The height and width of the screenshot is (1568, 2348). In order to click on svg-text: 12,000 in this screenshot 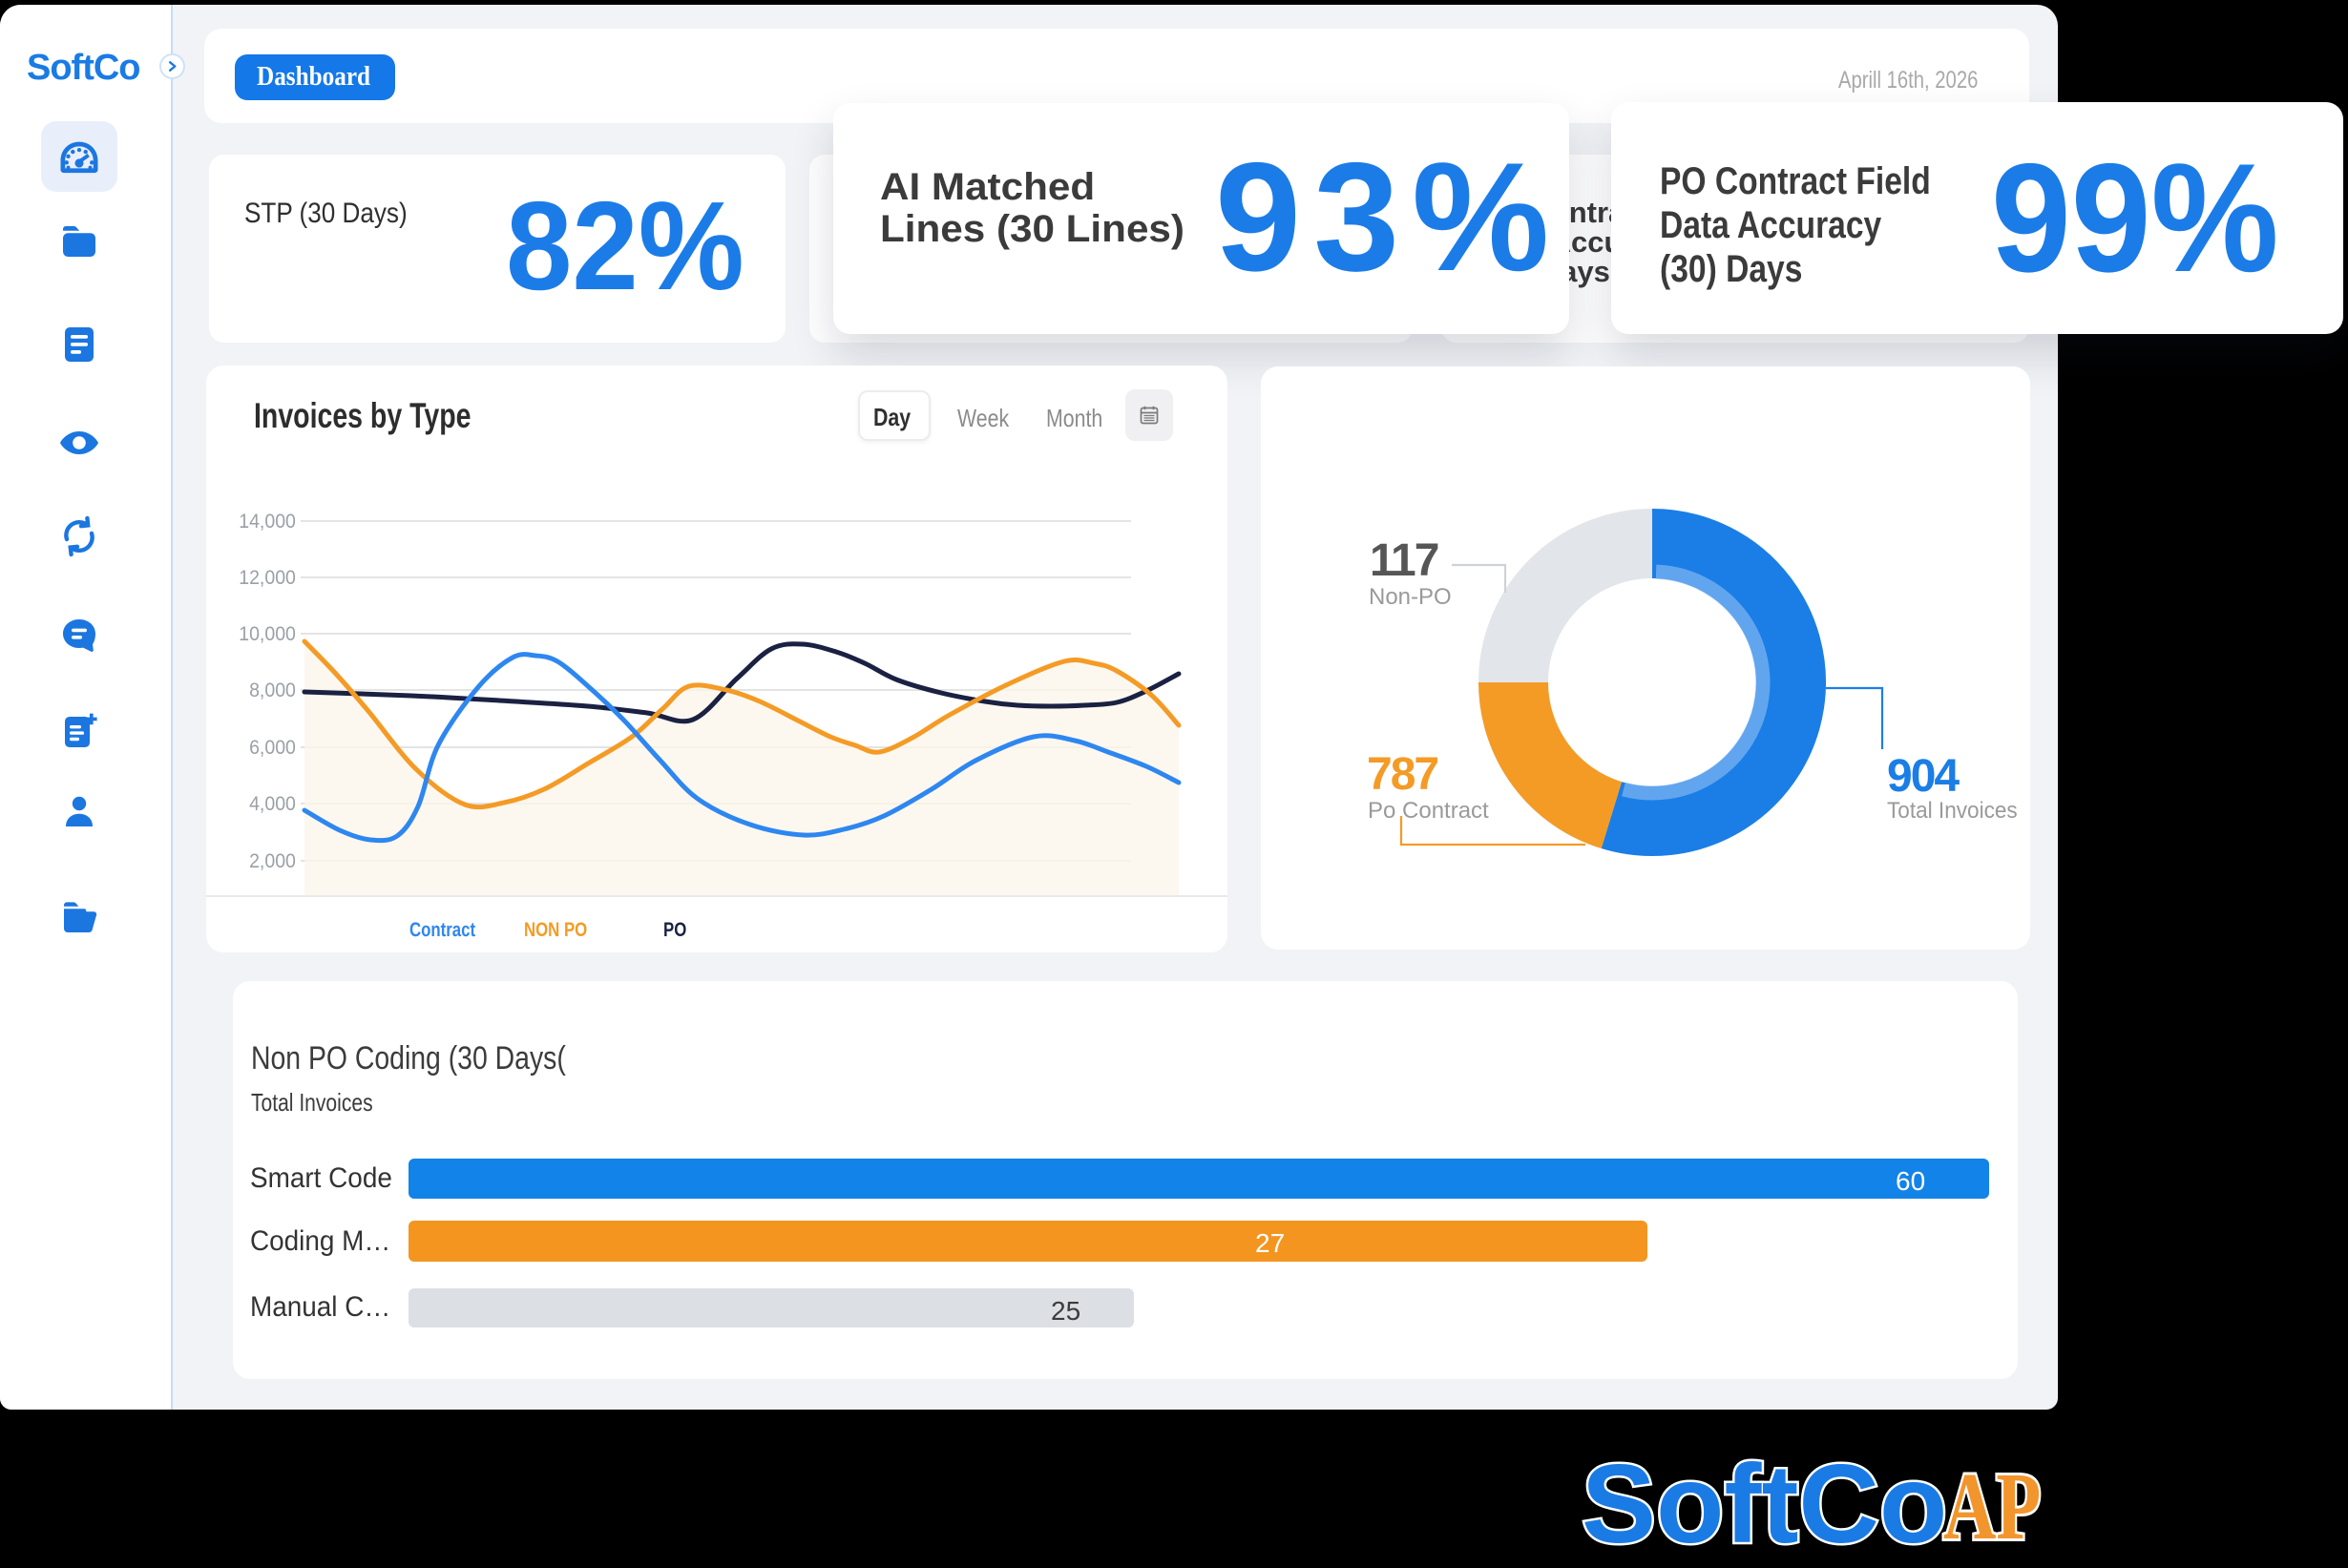, I will do `click(267, 578)`.